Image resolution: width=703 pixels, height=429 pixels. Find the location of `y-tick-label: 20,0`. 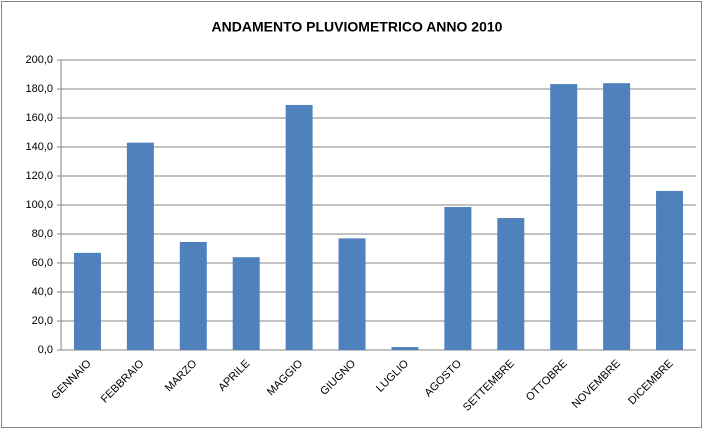

y-tick-label: 20,0 is located at coordinates (42, 321).